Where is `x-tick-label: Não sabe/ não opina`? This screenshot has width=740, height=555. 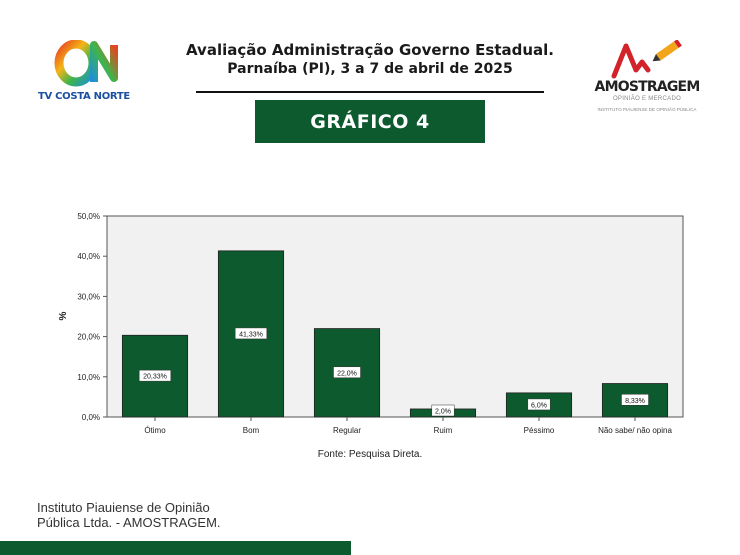 x-tick-label: Não sabe/ não opina is located at coordinates (635, 430).